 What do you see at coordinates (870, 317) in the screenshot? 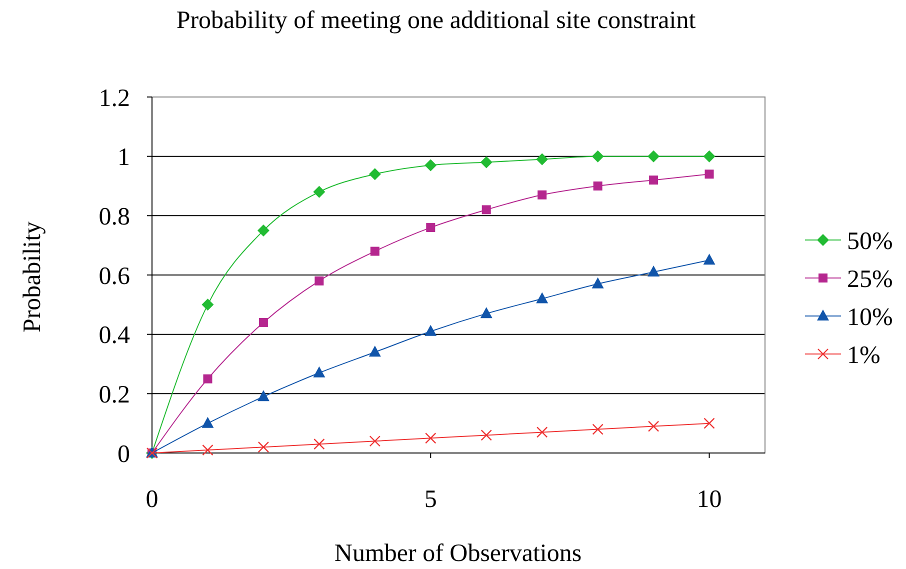
I see `legend-label: 10%` at bounding box center [870, 317].